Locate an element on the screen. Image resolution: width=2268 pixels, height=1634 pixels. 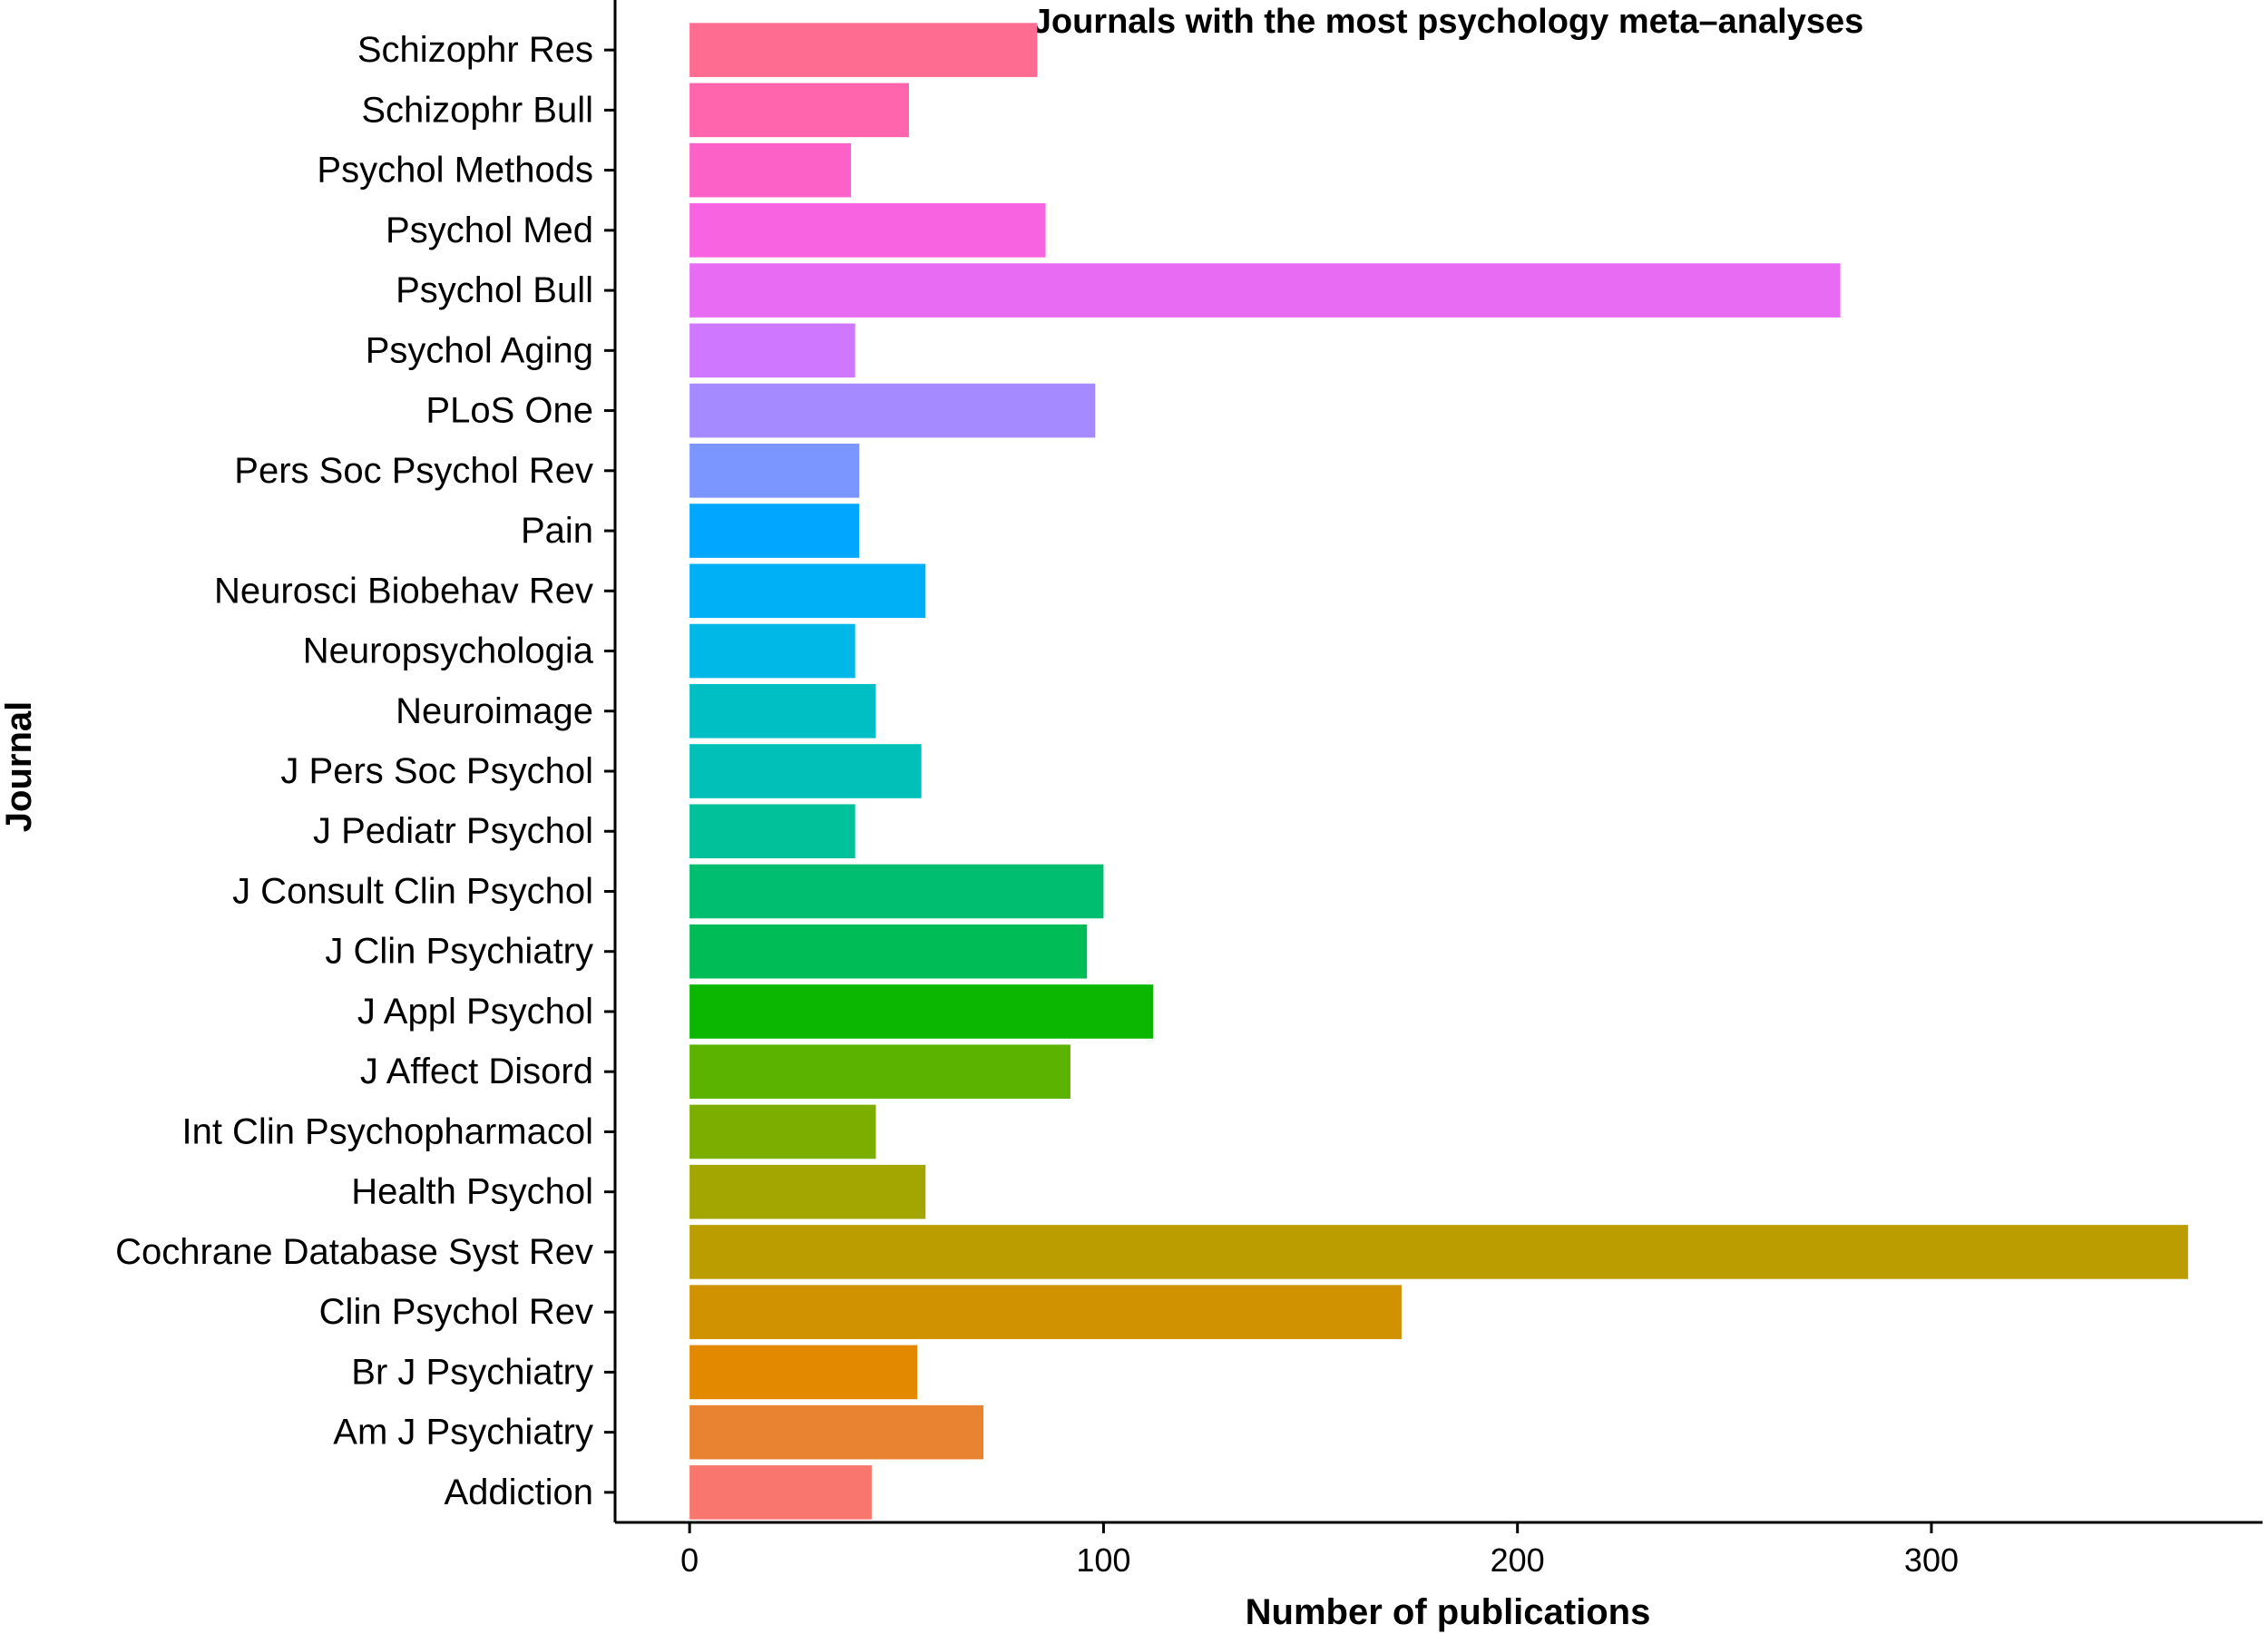
y-tick-label-schizophr-bull: Schizophr Bull is located at coordinates (477, 110).